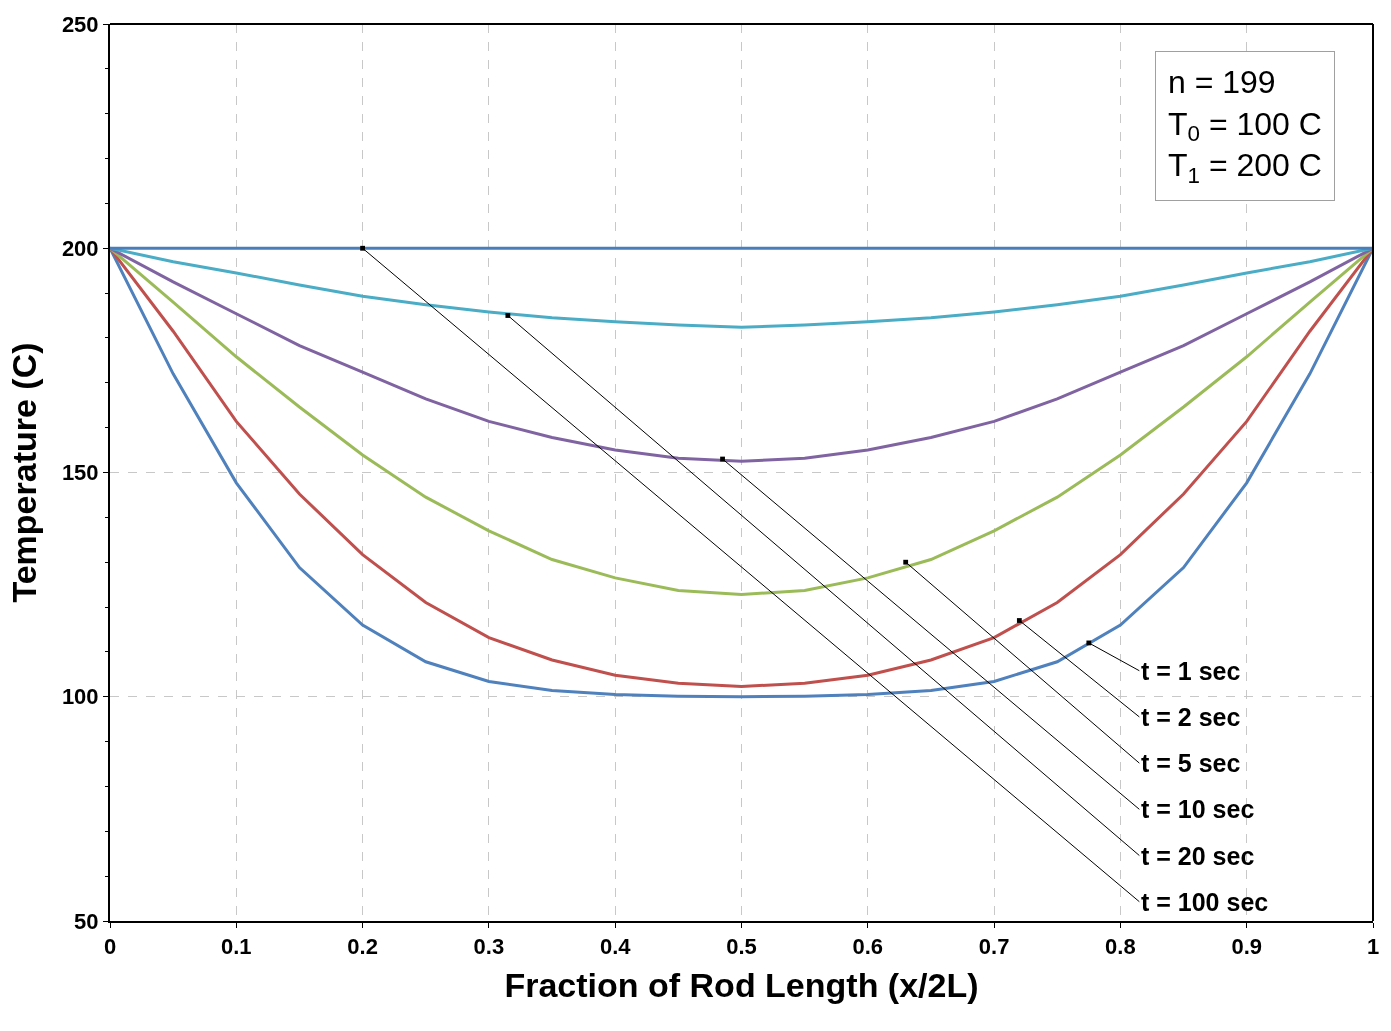 The image size is (1391, 1031). What do you see at coordinates (868, 947) in the screenshot?
I see `x-tick-label: 0.6` at bounding box center [868, 947].